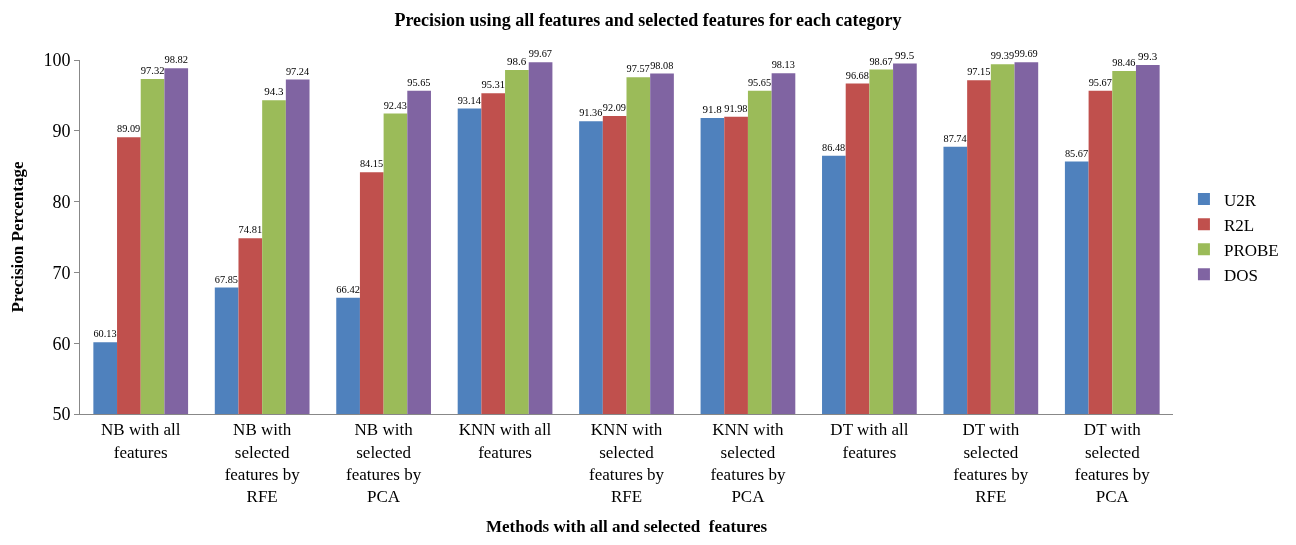  Describe the element at coordinates (517, 60) in the screenshot. I see `data-label: 98.6` at that location.